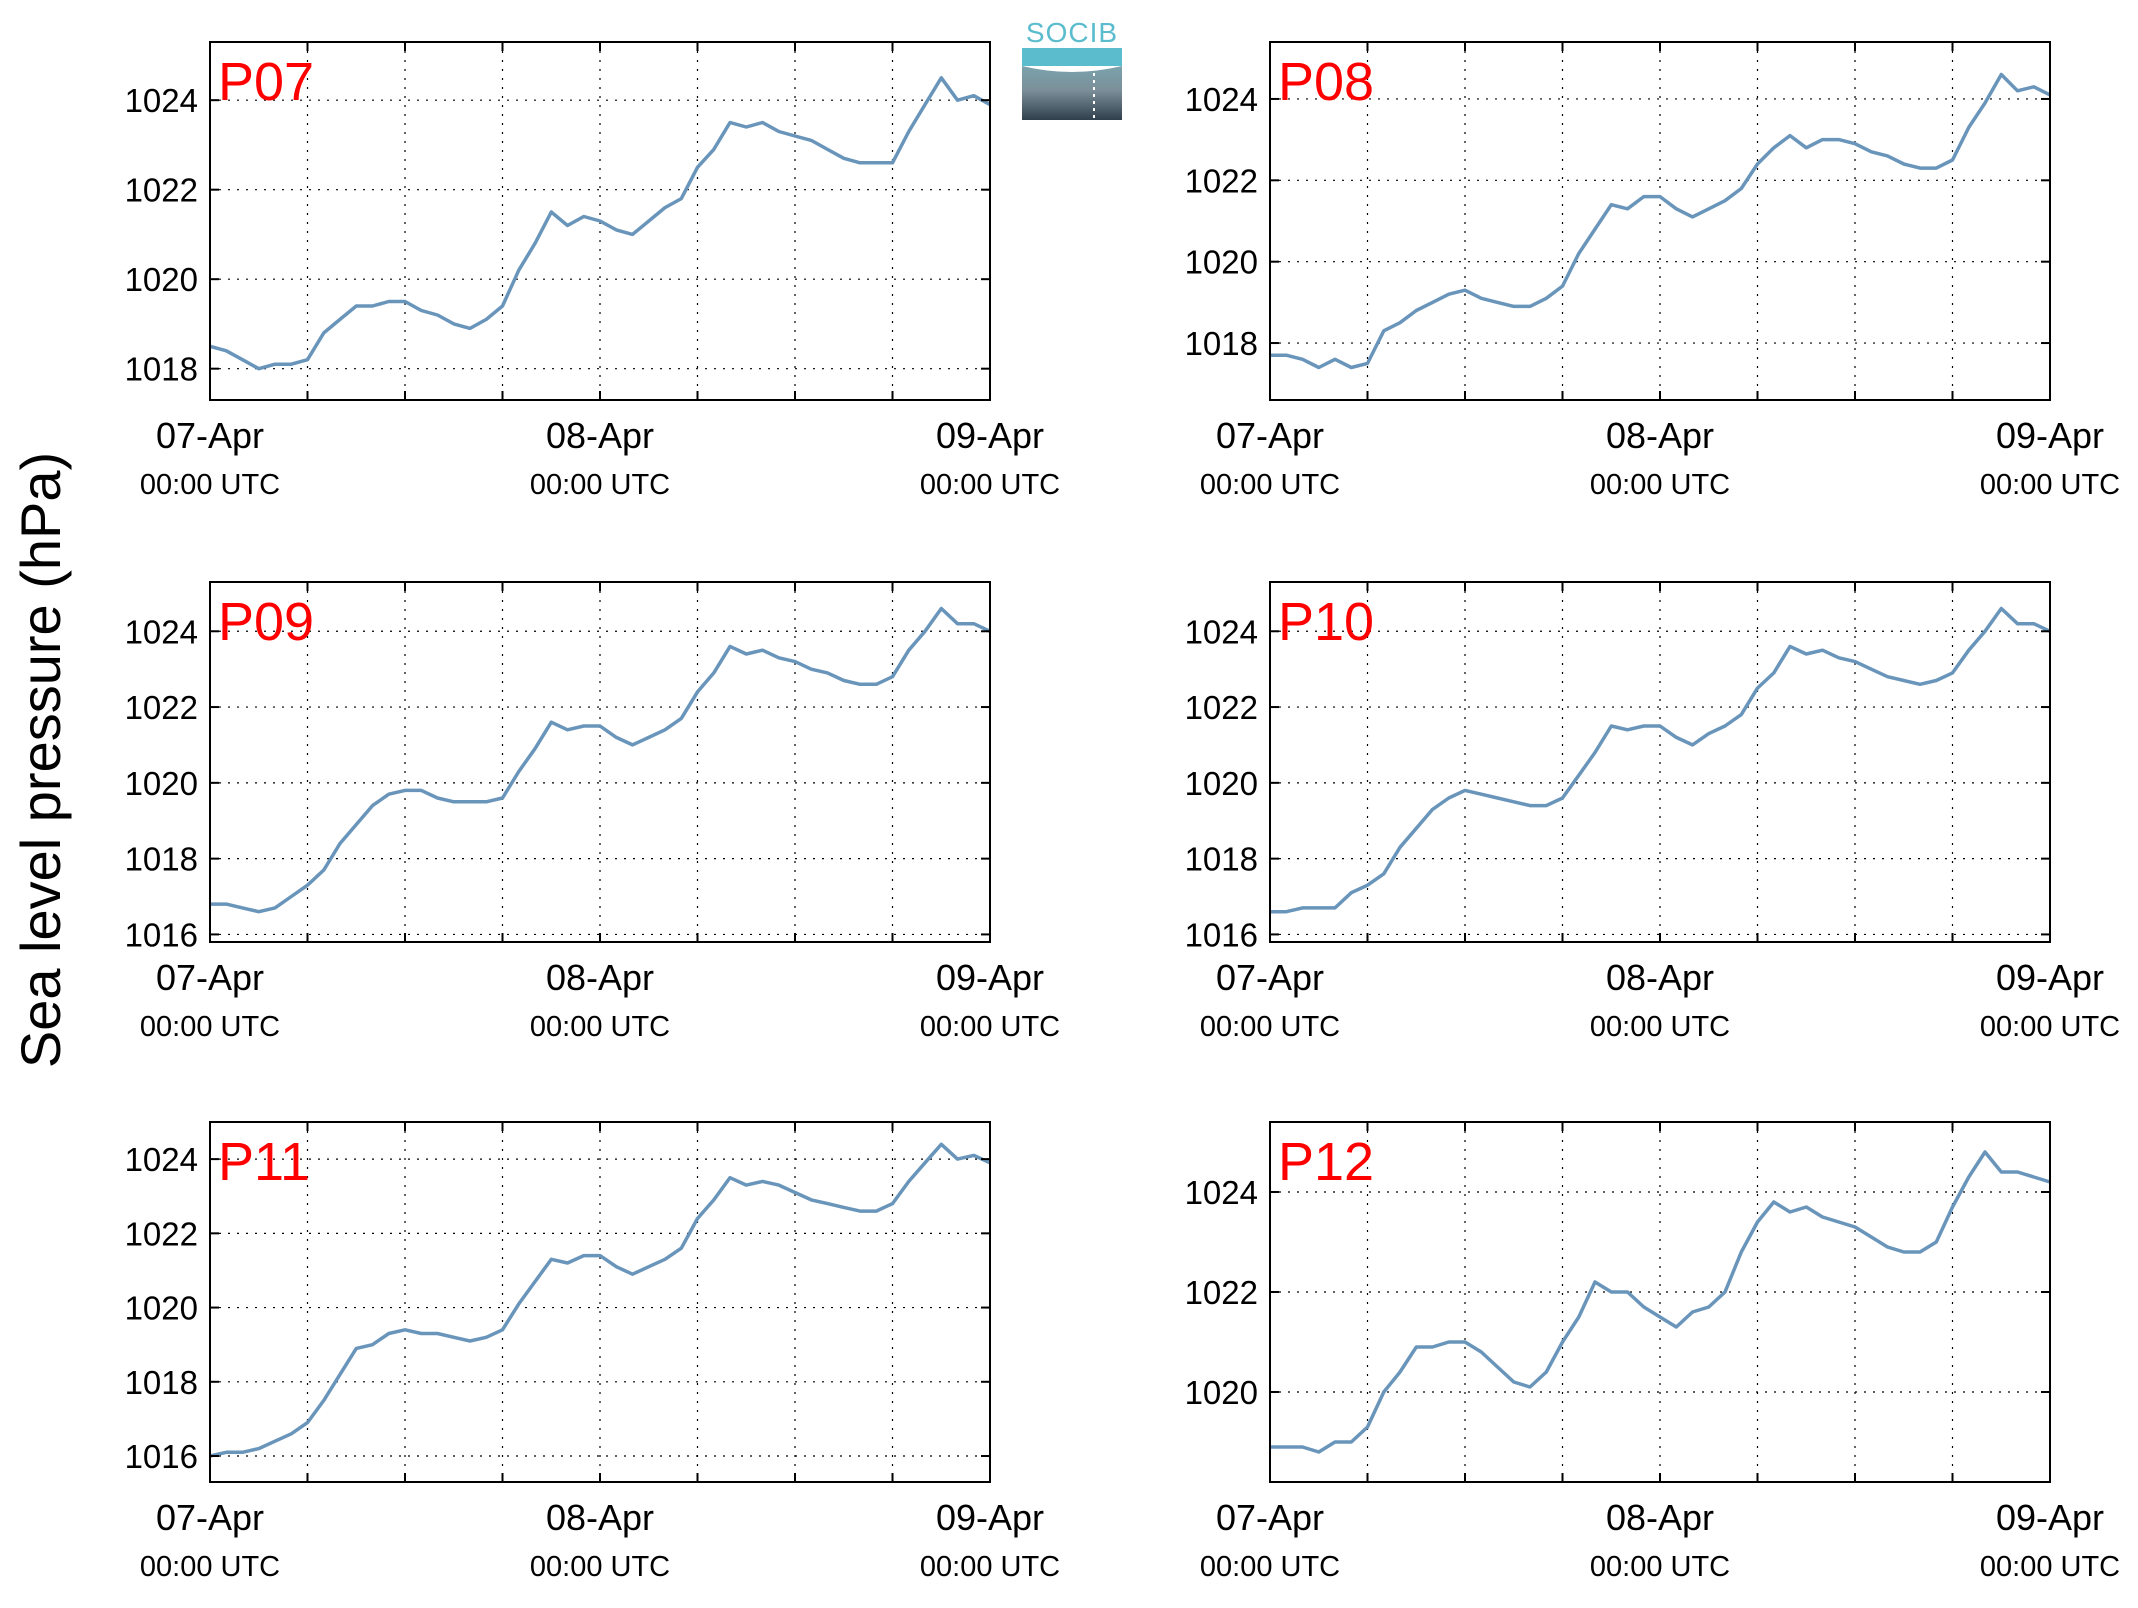 This screenshot has height=1608, width=2138. I want to click on logo-wordmark: SOCIB, so click(1072, 33).